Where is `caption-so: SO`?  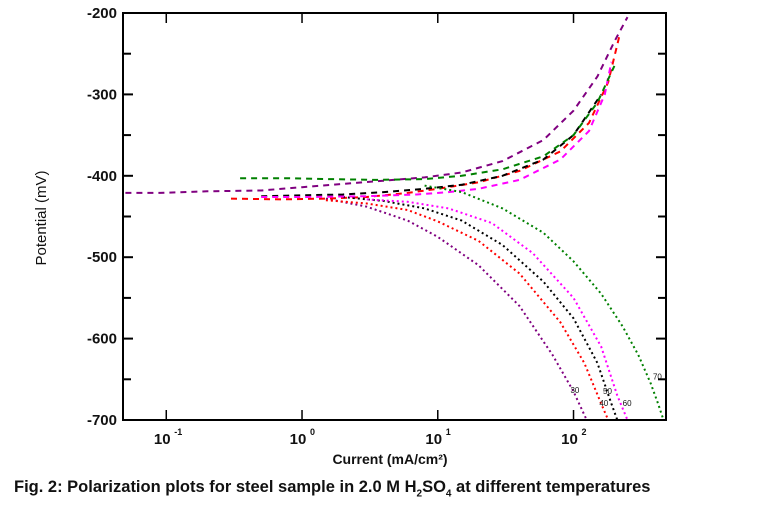
caption-so: SO is located at coordinates (434, 487).